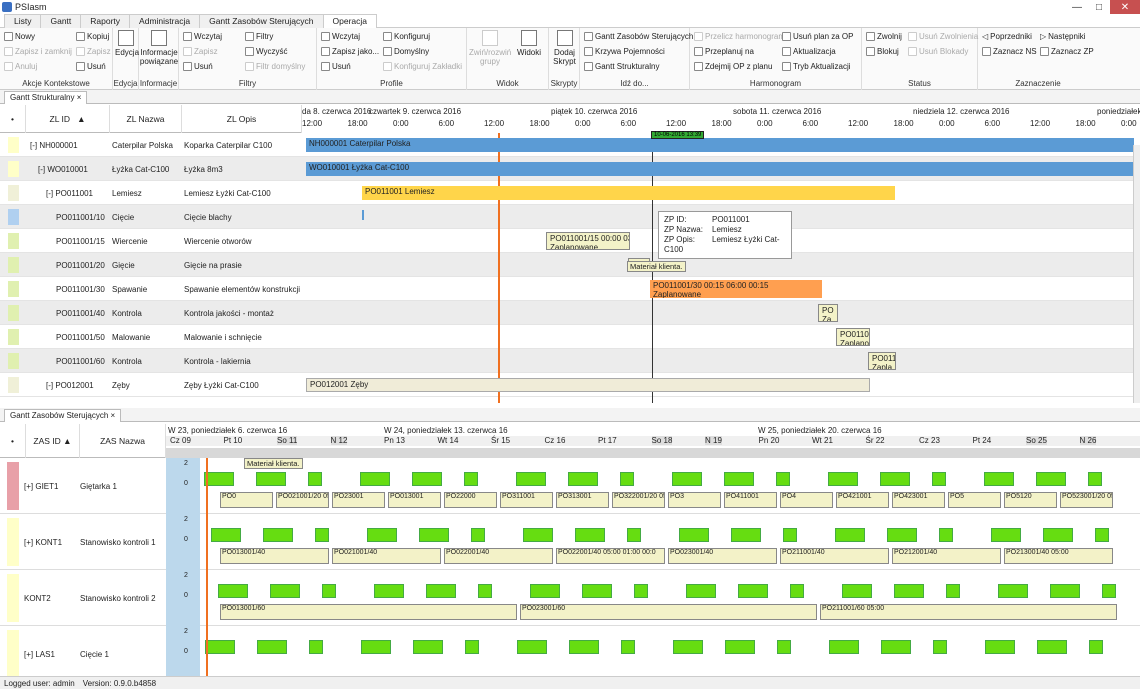 The image size is (1140, 689). Describe the element at coordinates (422, 66) in the screenshot. I see `configure-tabs-button: Konfiguruj Zakładki` at that location.